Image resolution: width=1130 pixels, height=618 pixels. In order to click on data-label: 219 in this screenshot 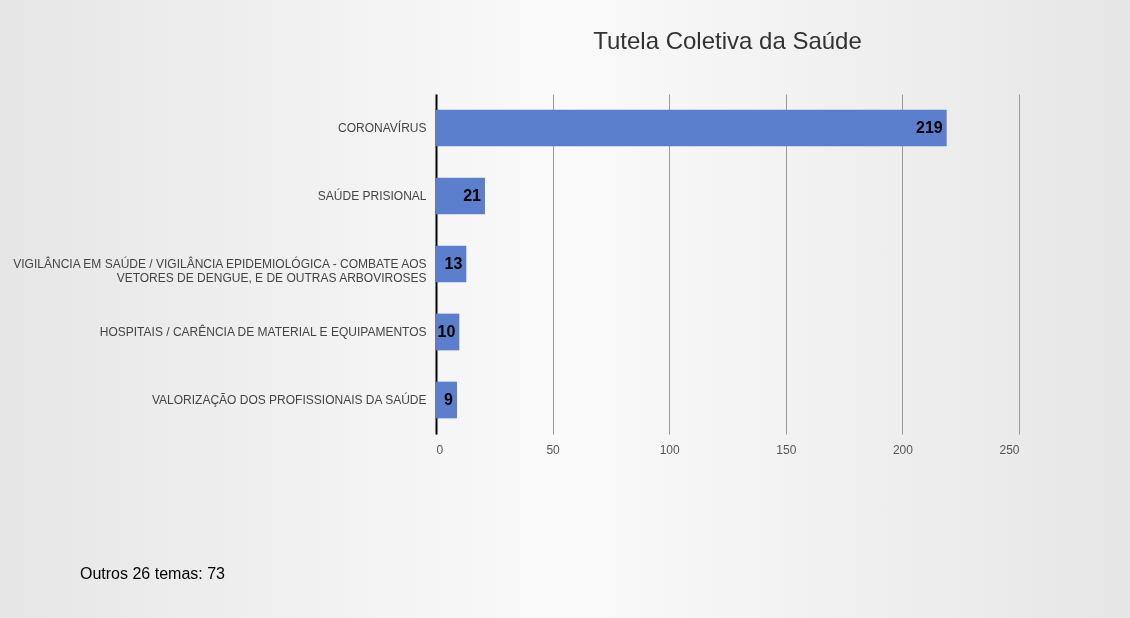, I will do `click(929, 127)`.